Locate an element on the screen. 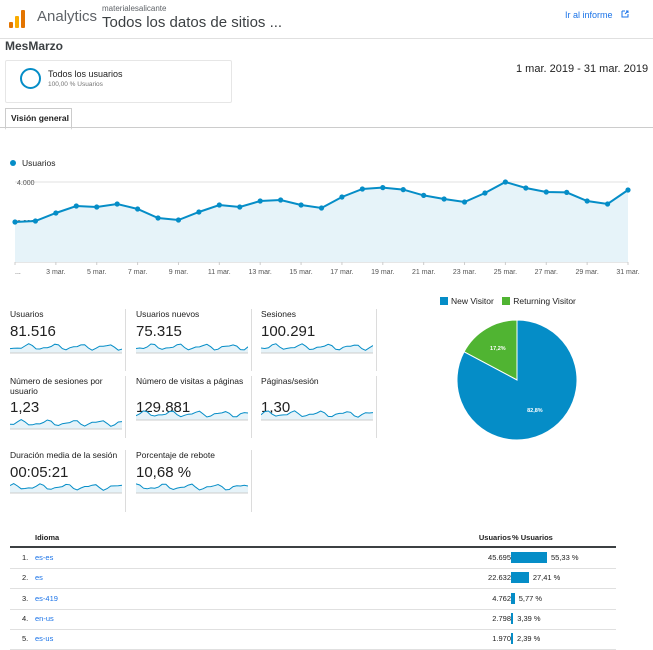 The height and width of the screenshot is (650, 653). row-index: 3. is located at coordinates (25, 598).